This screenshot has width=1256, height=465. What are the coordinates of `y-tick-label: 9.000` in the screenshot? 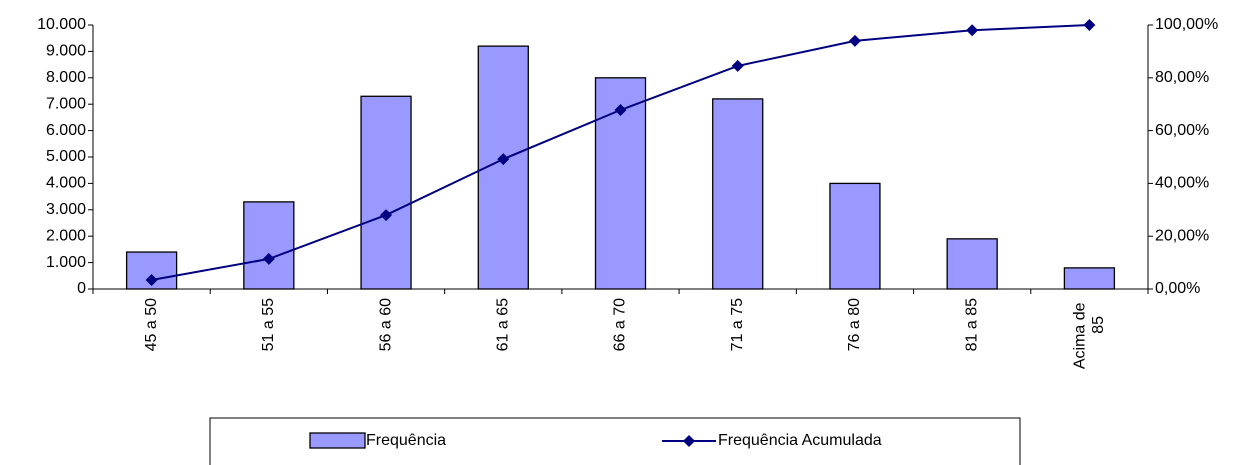 It's located at (66, 51).